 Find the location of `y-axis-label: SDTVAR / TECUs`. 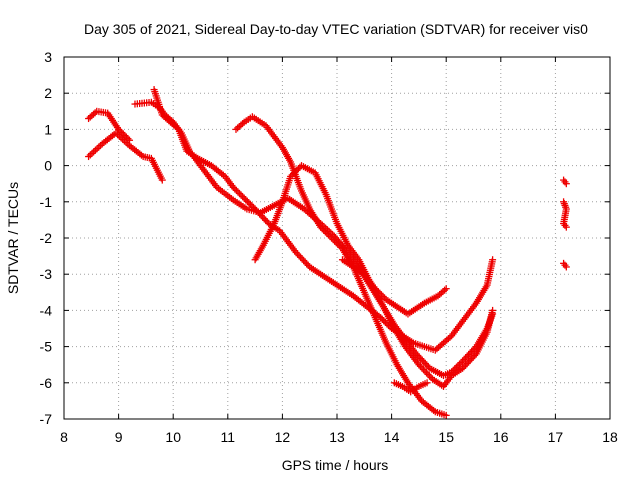

y-axis-label: SDTVAR / TECUs is located at coordinates (13, 238).